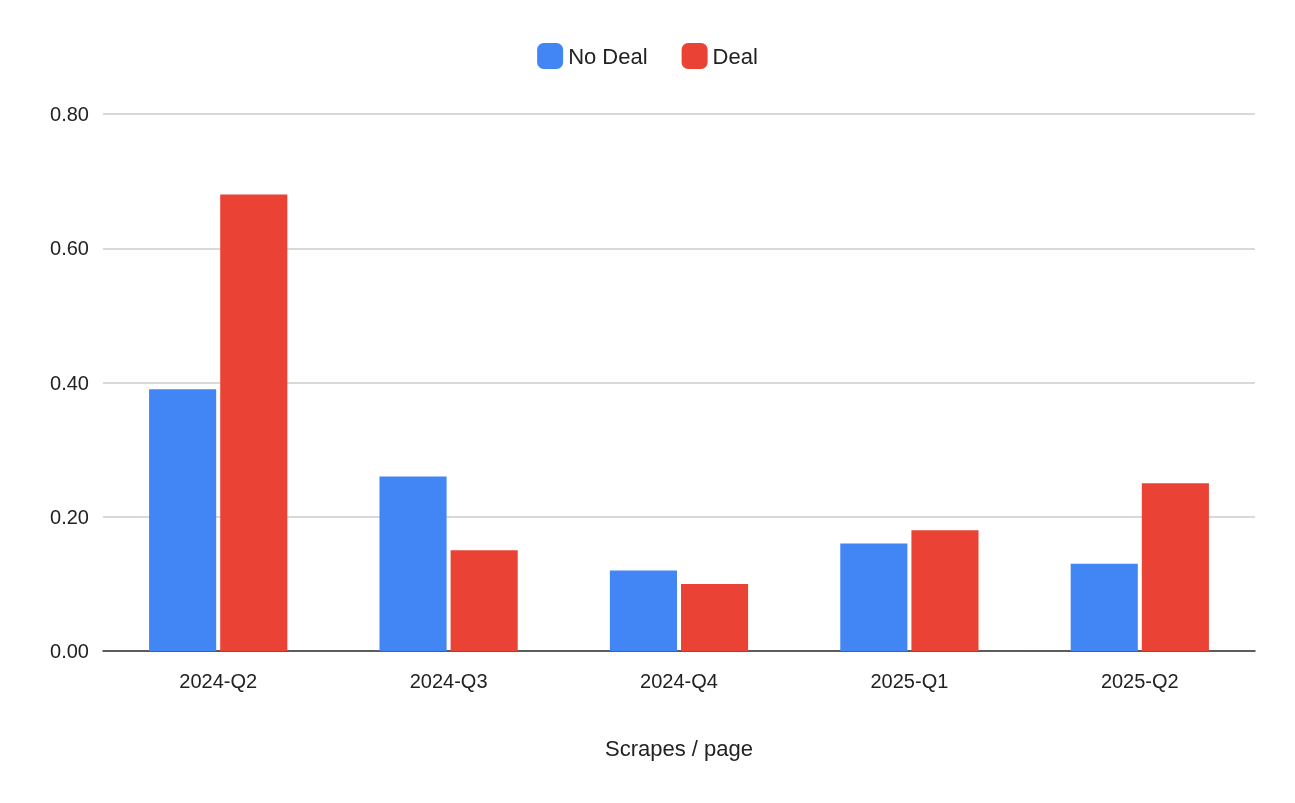 The height and width of the screenshot is (803, 1295). I want to click on legend-label: No Deal, so click(608, 56).